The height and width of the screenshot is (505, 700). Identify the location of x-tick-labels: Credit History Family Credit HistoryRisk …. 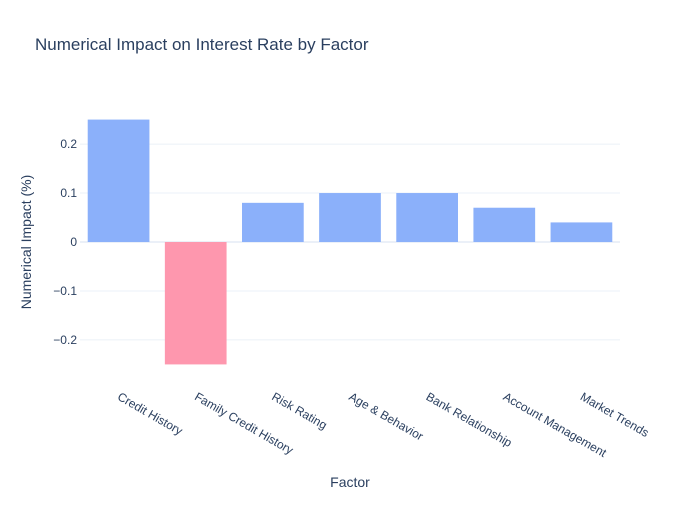
(383, 424).